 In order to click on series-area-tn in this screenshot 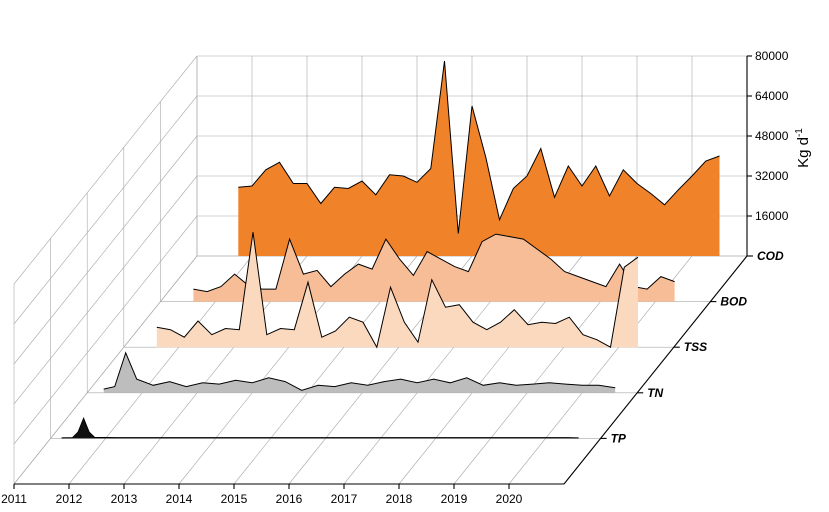, I will do `click(359, 372)`.